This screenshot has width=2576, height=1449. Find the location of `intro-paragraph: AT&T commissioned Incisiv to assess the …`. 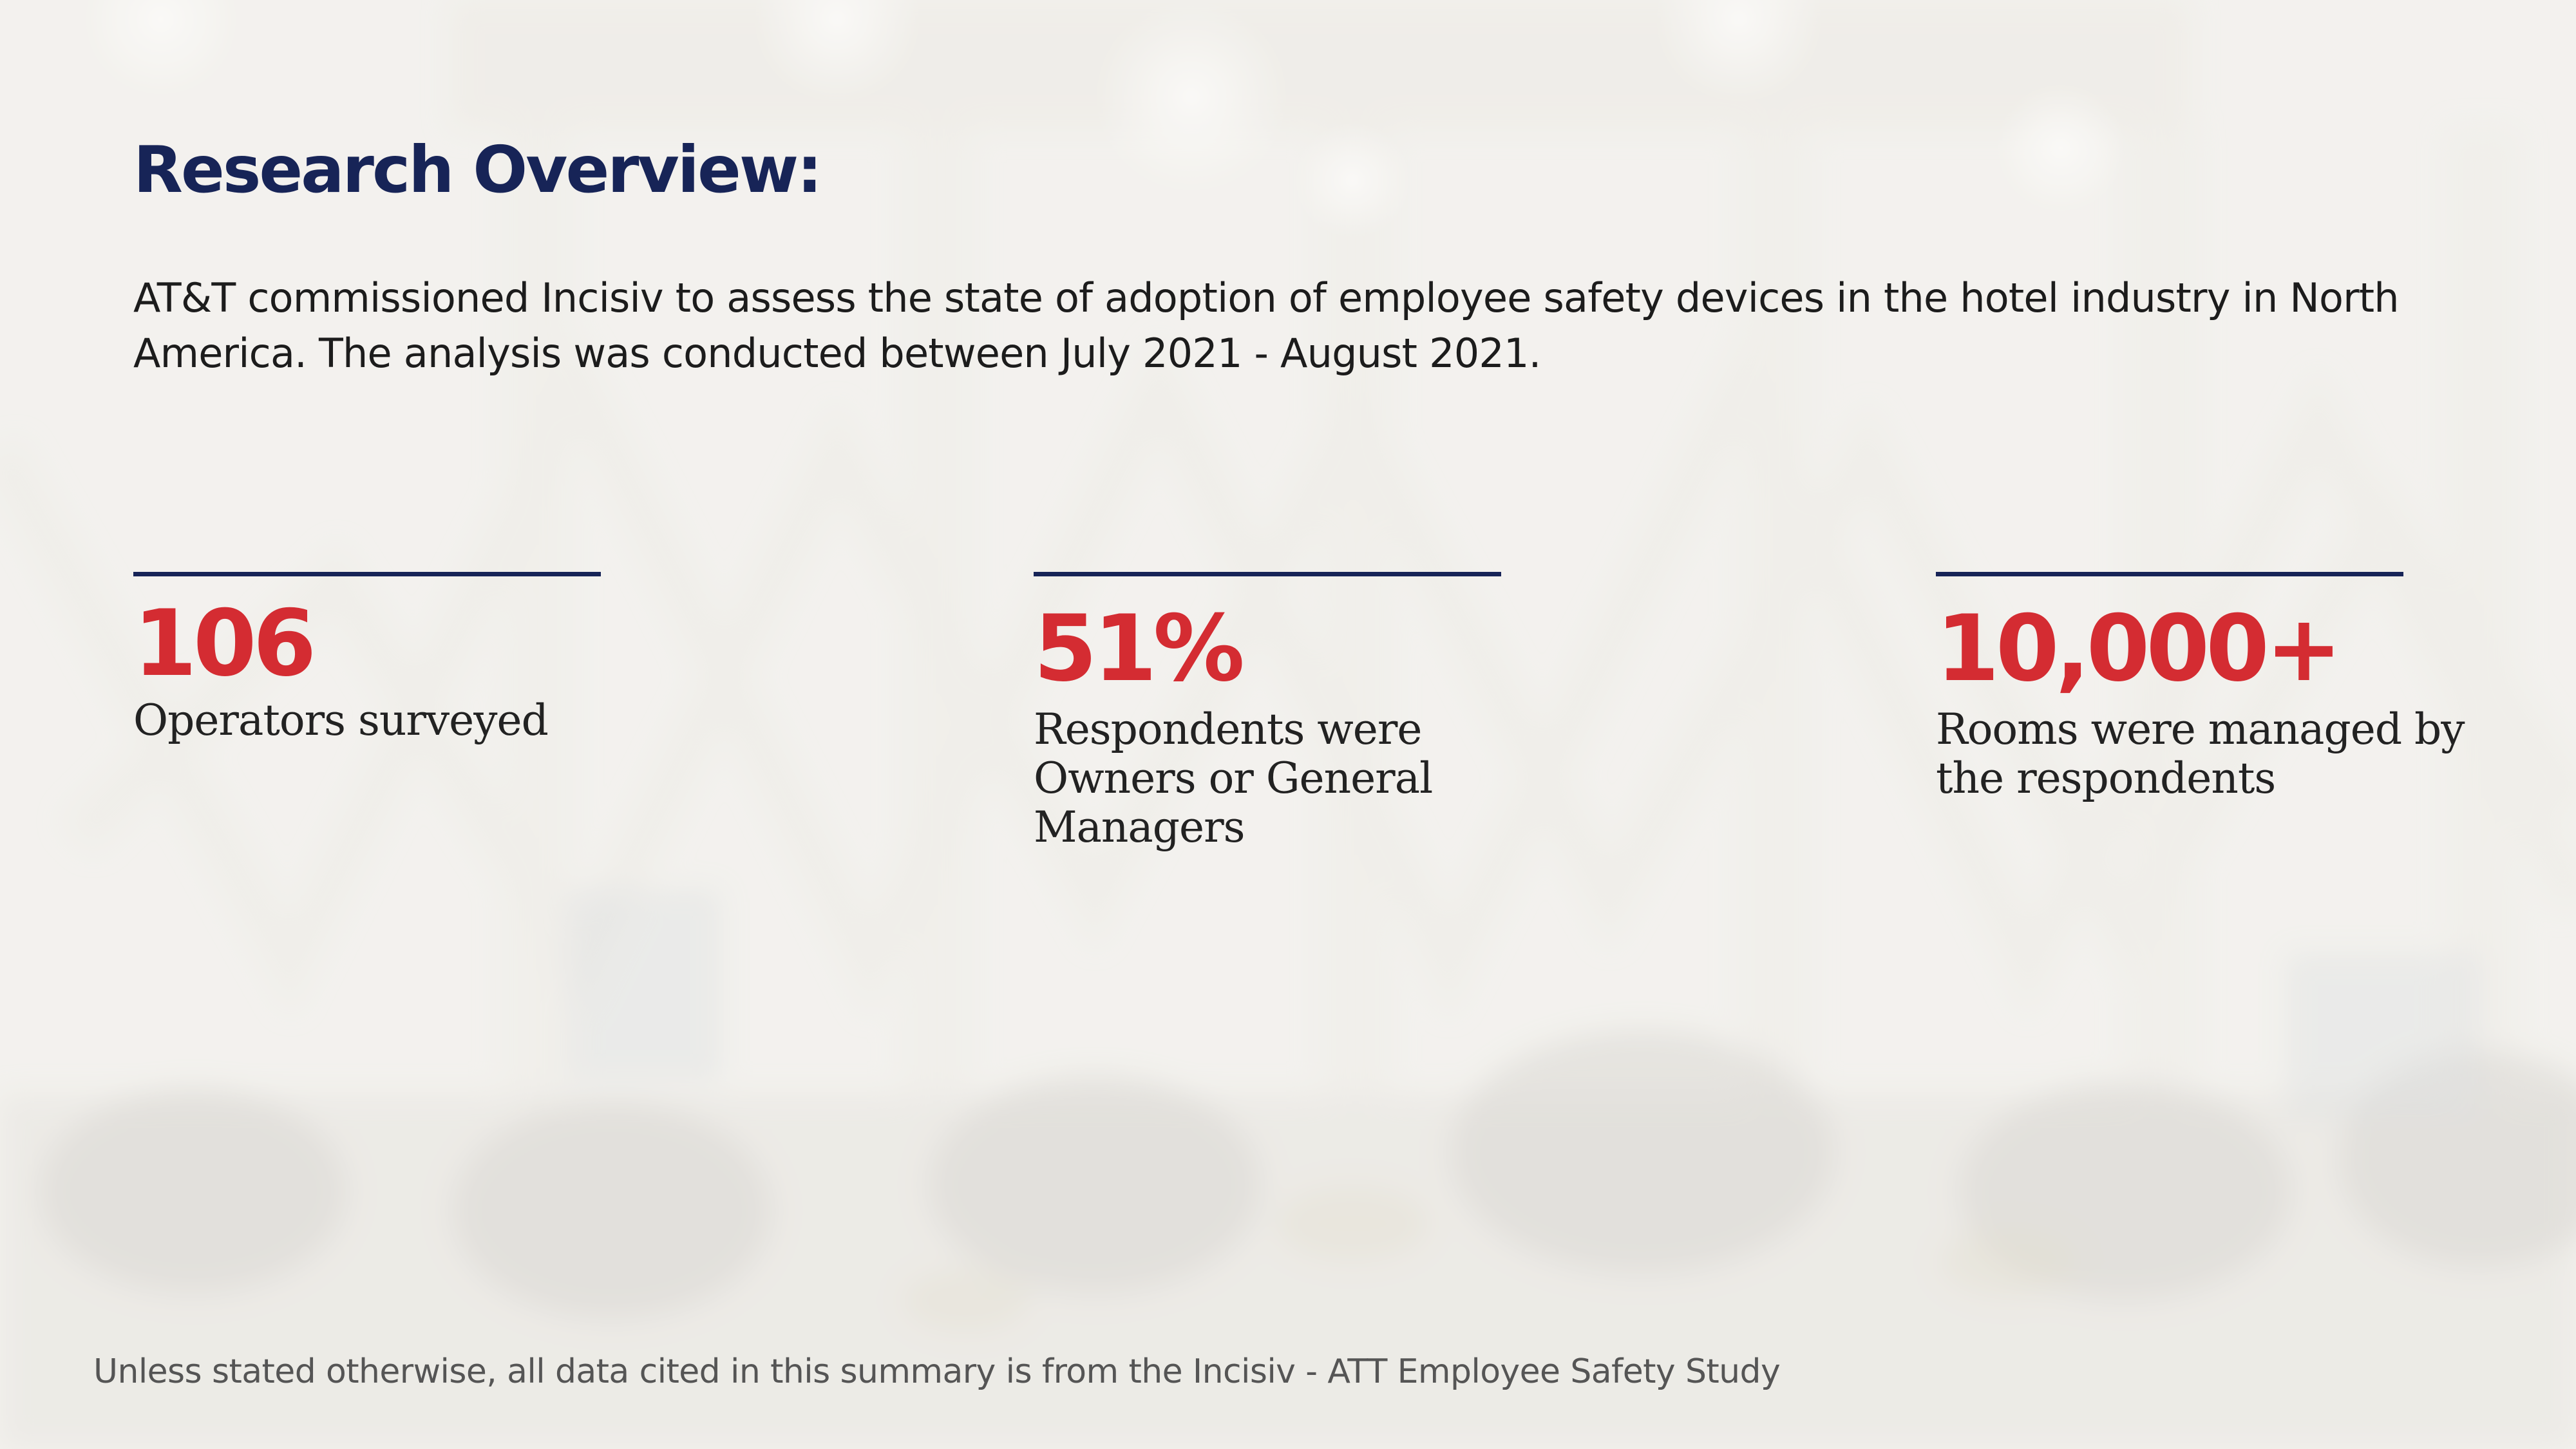

intro-paragraph: AT&T commissioned Incisiv to assess the … is located at coordinates (1266, 326).